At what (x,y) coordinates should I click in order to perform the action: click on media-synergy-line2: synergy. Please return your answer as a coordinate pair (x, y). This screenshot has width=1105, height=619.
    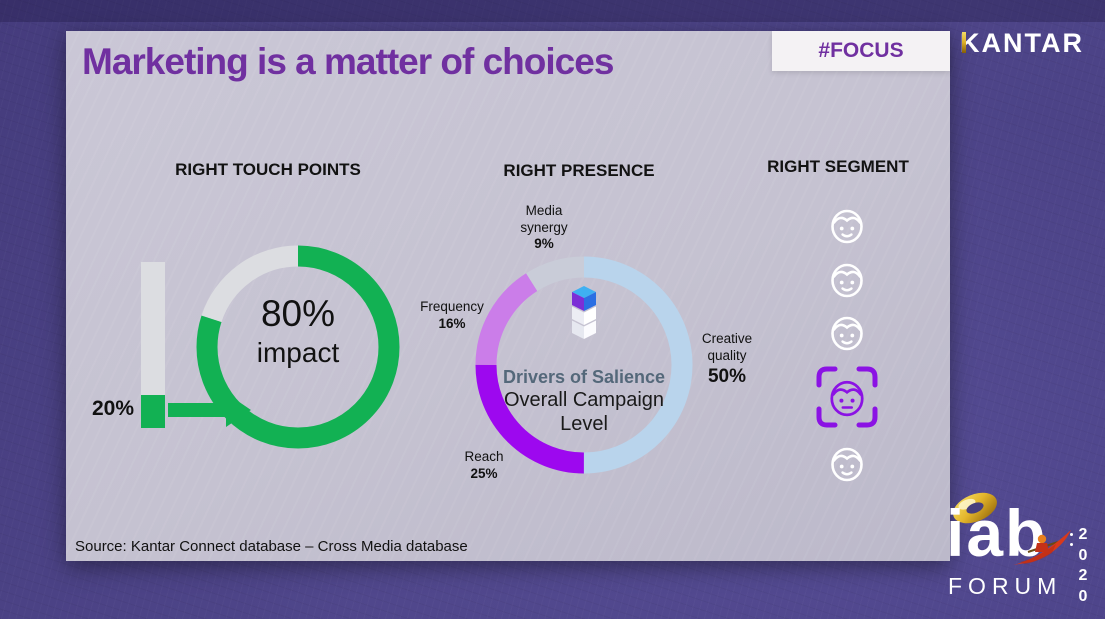
    Looking at the image, I should click on (544, 227).